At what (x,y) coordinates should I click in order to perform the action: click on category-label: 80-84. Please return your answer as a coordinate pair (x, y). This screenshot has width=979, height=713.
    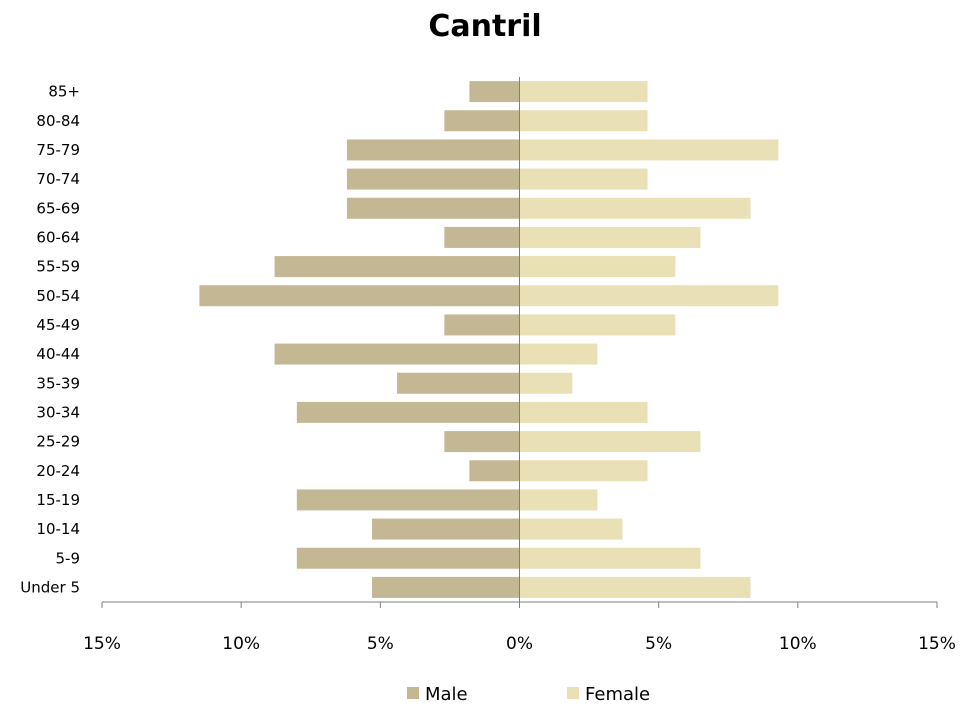
    Looking at the image, I should click on (58, 121).